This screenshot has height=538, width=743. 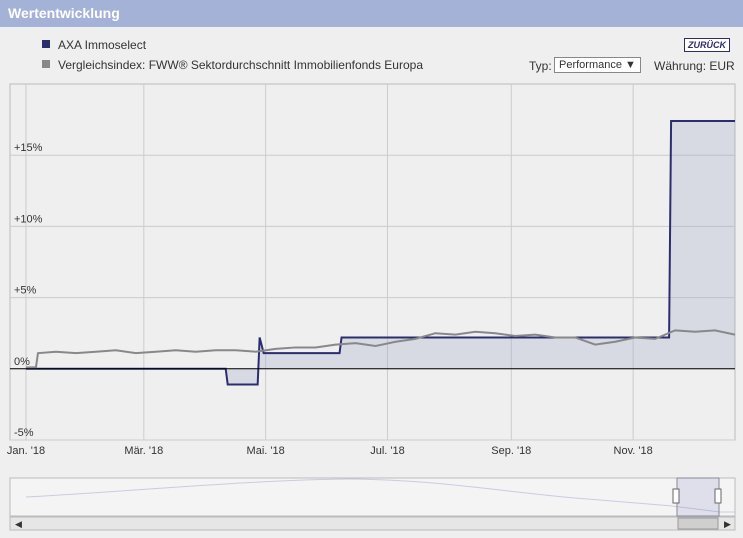 What do you see at coordinates (25, 291) in the screenshot?
I see `y-tick-label: +5%` at bounding box center [25, 291].